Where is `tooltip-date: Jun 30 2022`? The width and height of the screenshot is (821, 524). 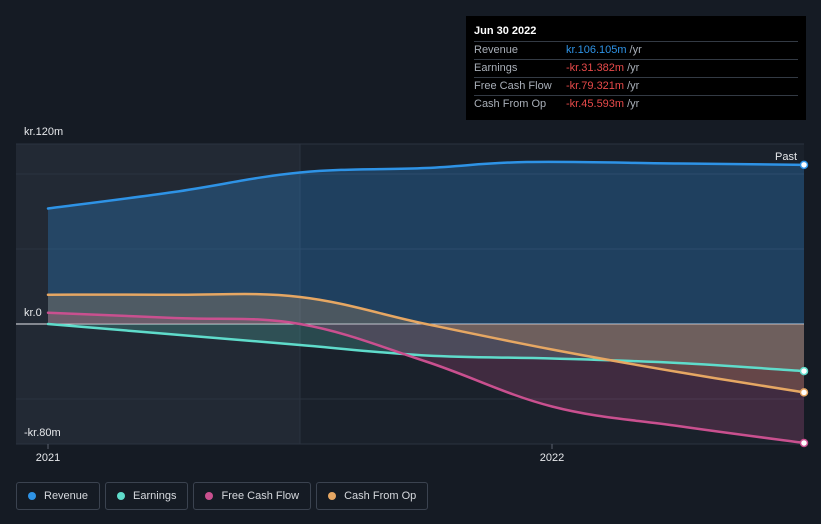
tooltip-date: Jun 30 2022 is located at coordinates (636, 33).